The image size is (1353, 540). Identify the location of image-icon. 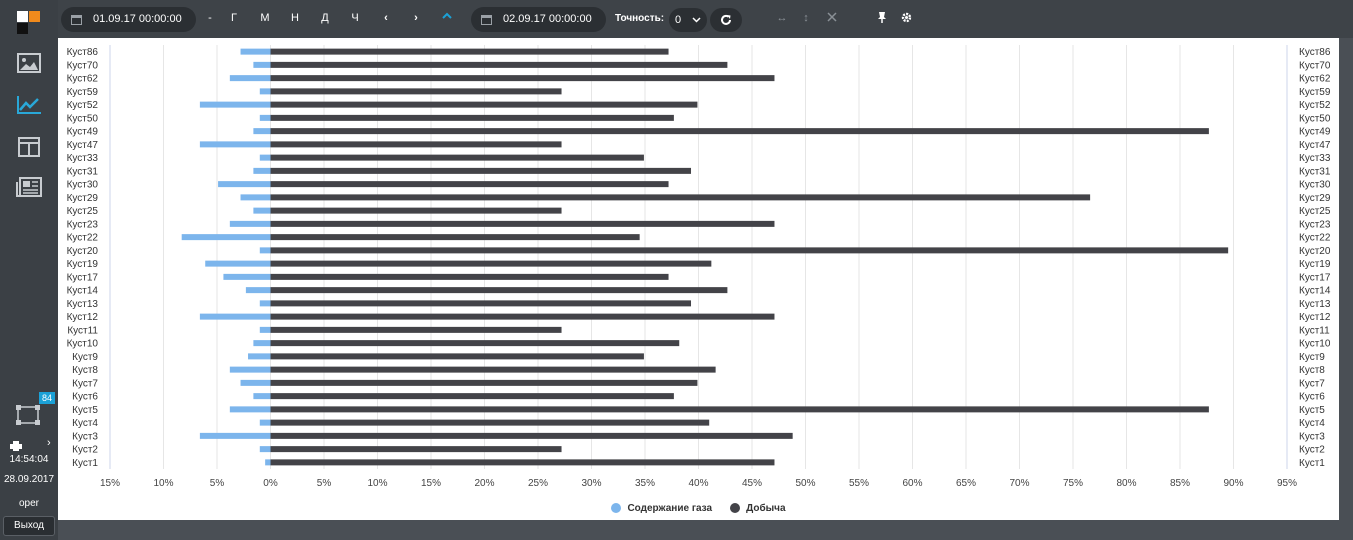
(29, 63).